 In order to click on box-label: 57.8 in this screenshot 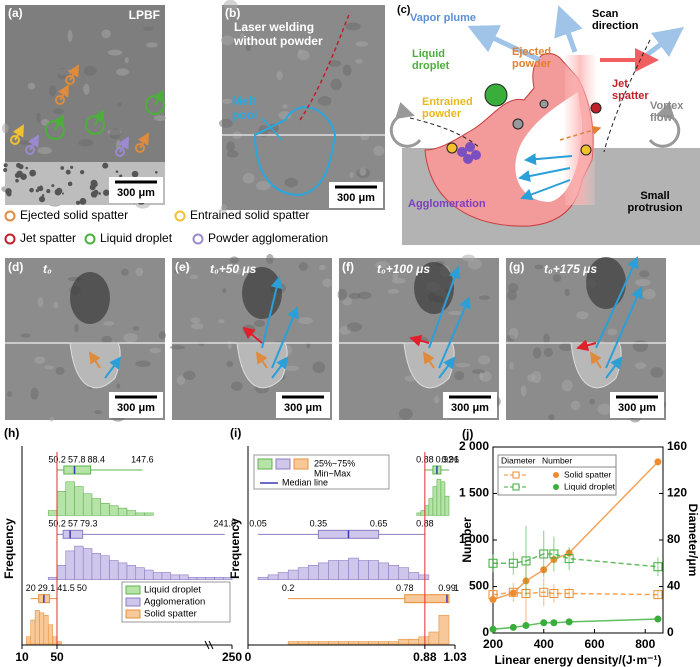, I will do `click(77, 459)`.